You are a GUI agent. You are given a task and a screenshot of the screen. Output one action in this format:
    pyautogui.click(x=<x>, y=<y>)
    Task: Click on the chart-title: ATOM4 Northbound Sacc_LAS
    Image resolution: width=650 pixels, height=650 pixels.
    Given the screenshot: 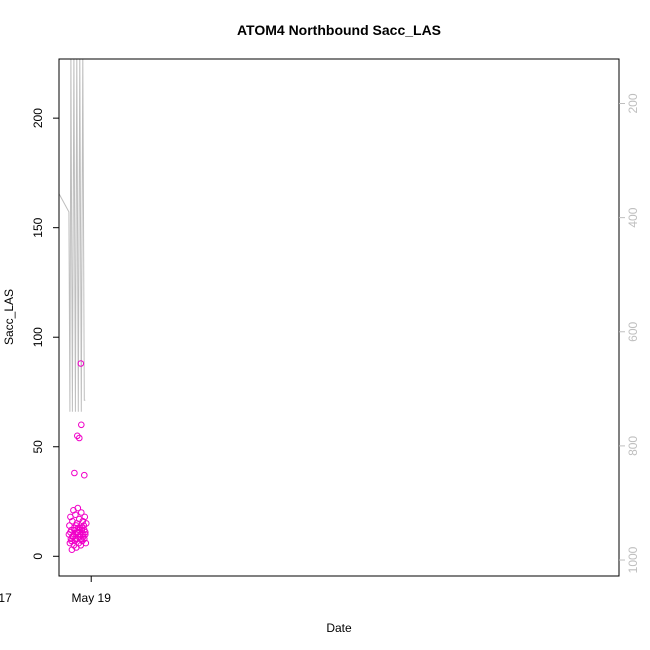 What is the action you would take?
    pyautogui.click(x=339, y=30)
    